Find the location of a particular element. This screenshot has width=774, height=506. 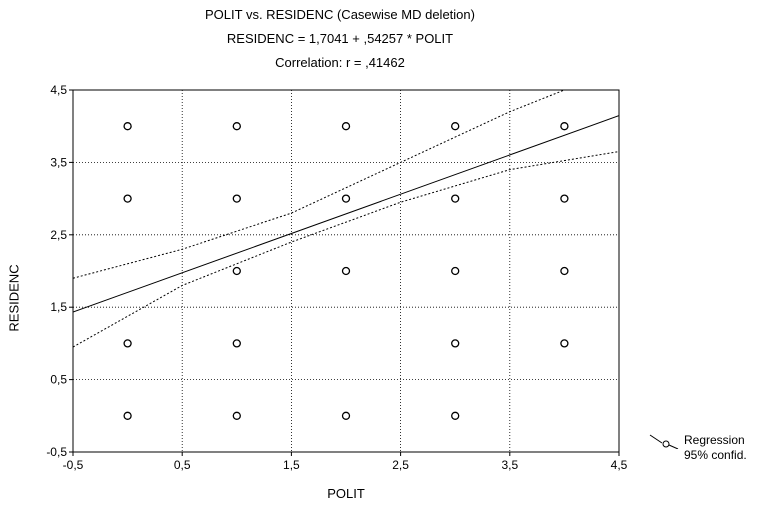

x-tick-label: 2,5 is located at coordinates (400, 465).